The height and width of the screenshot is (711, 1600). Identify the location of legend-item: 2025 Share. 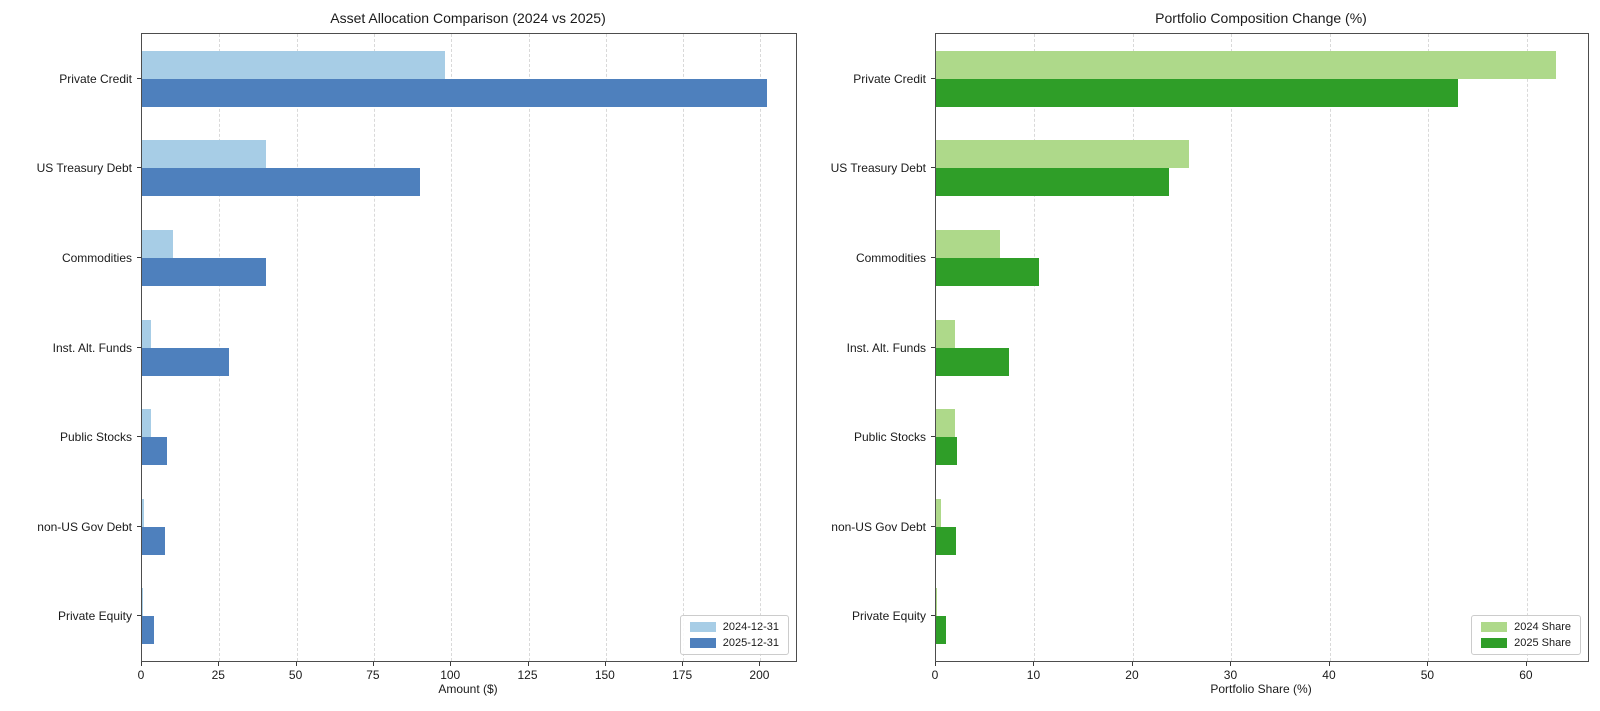
(1526, 643).